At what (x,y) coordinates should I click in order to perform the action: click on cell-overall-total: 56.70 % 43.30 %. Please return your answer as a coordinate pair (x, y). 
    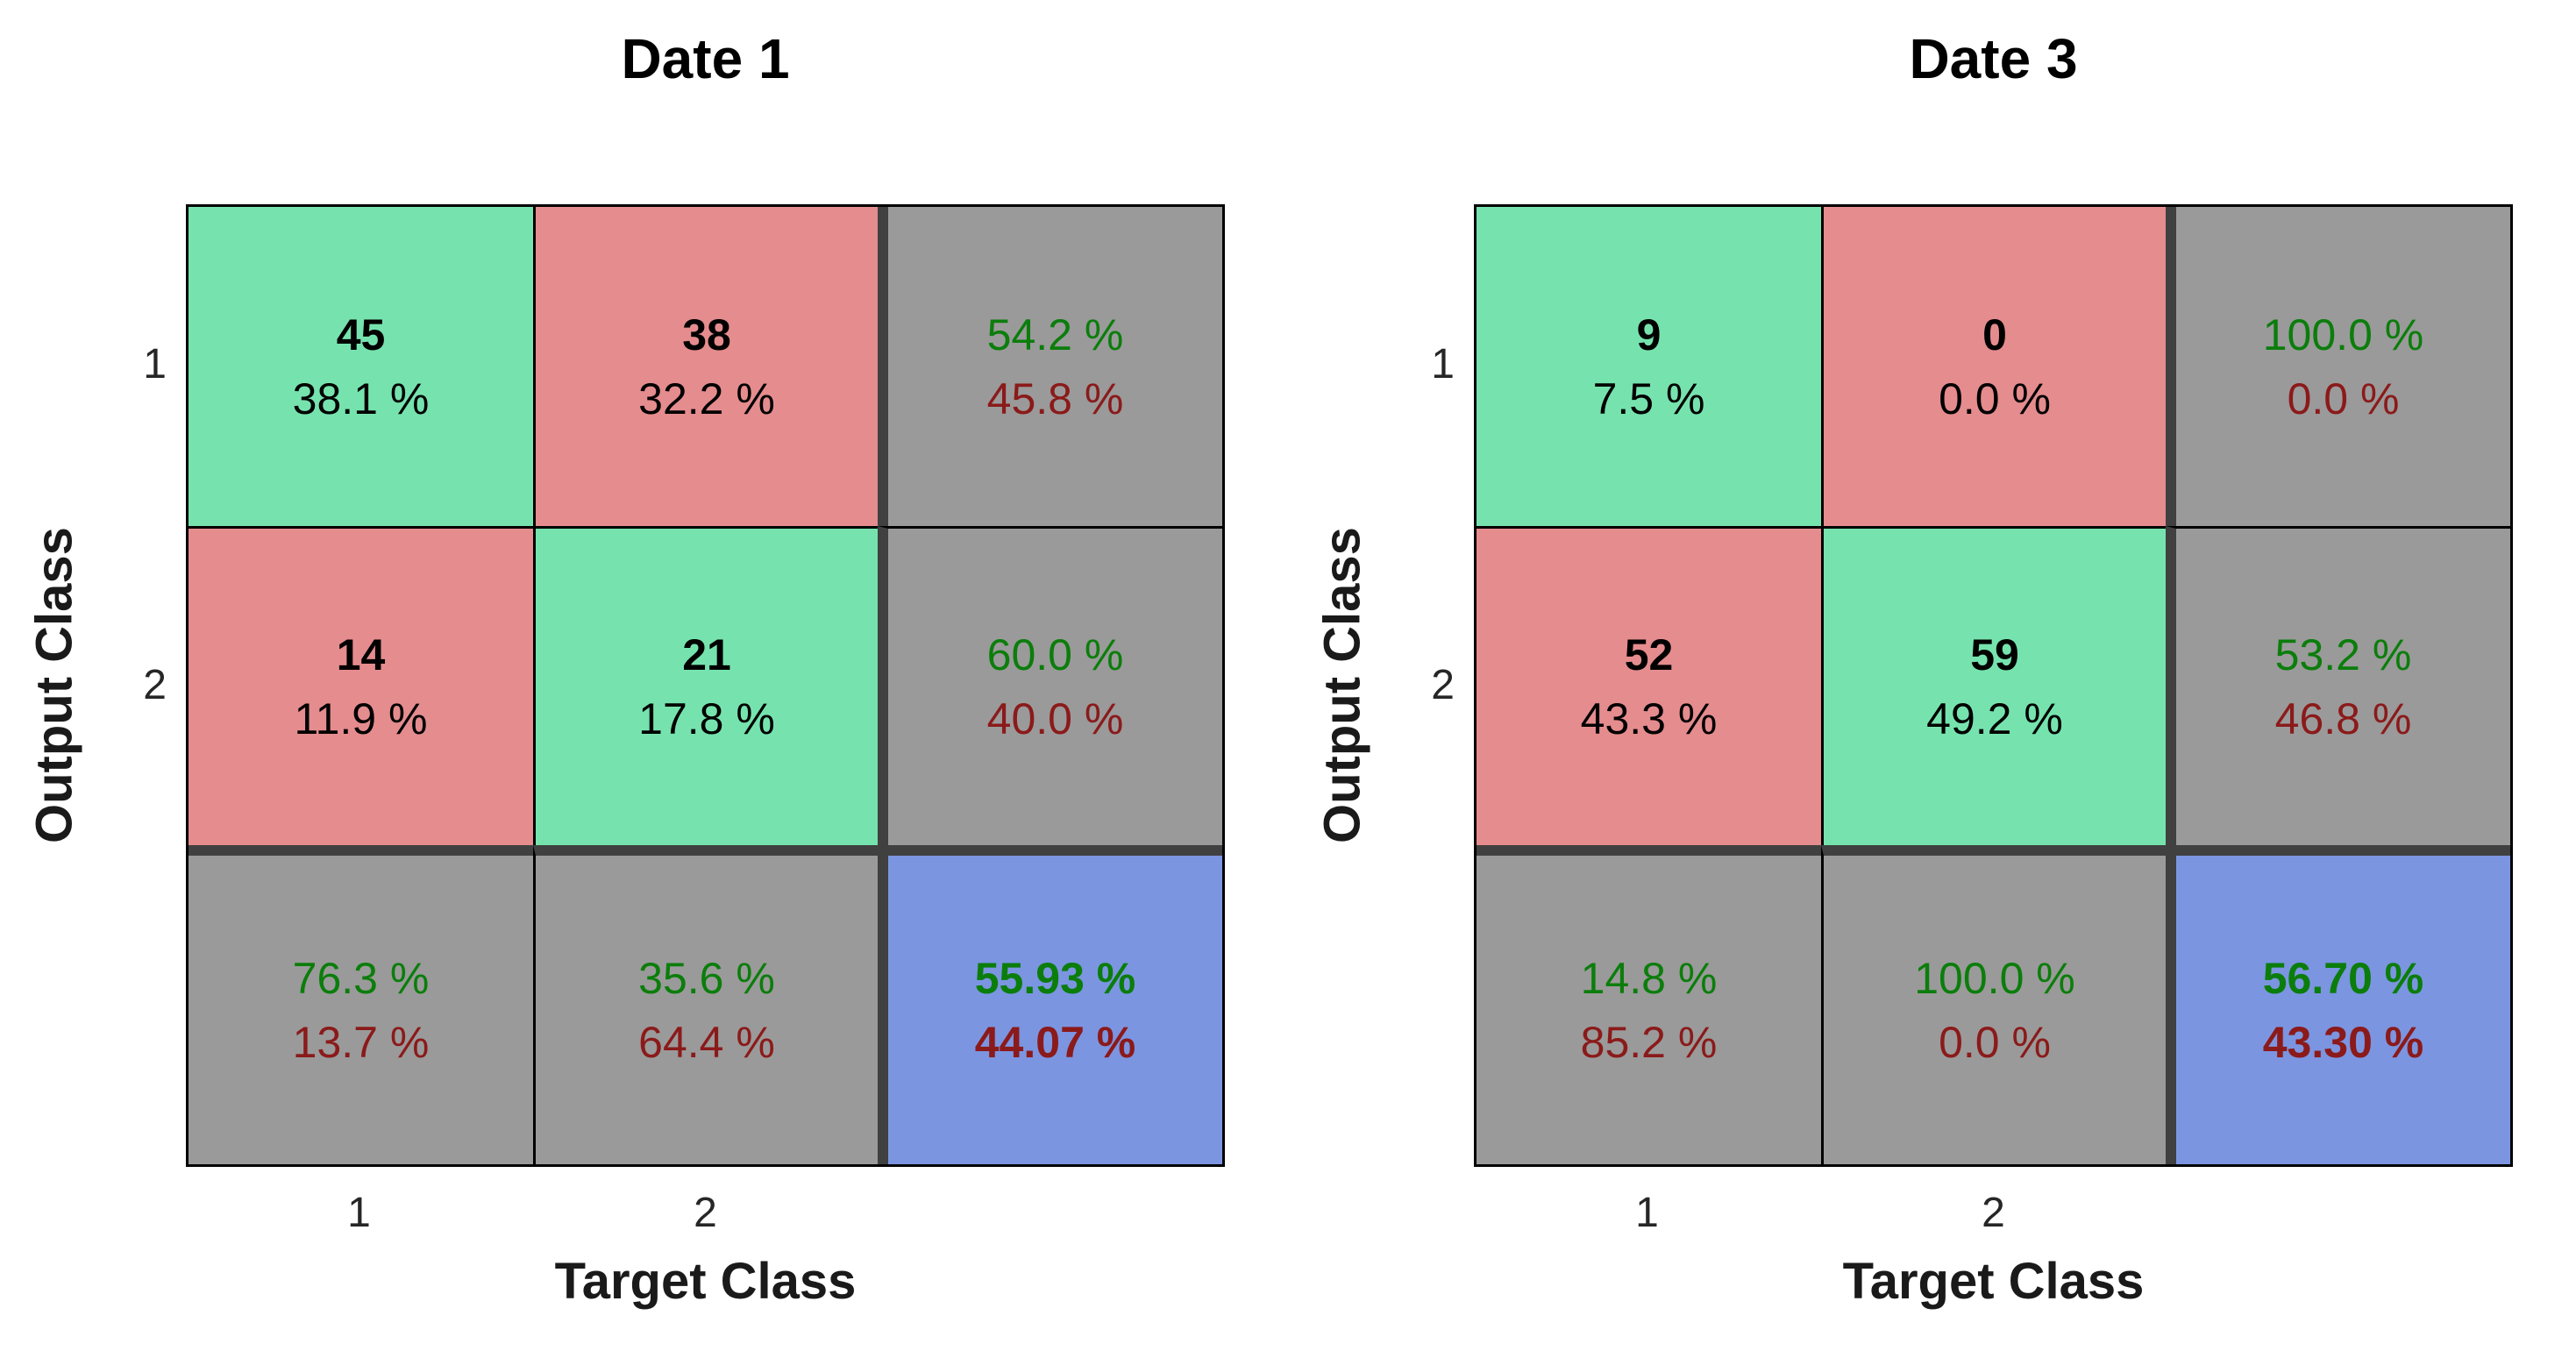
    Looking at the image, I should click on (2338, 1004).